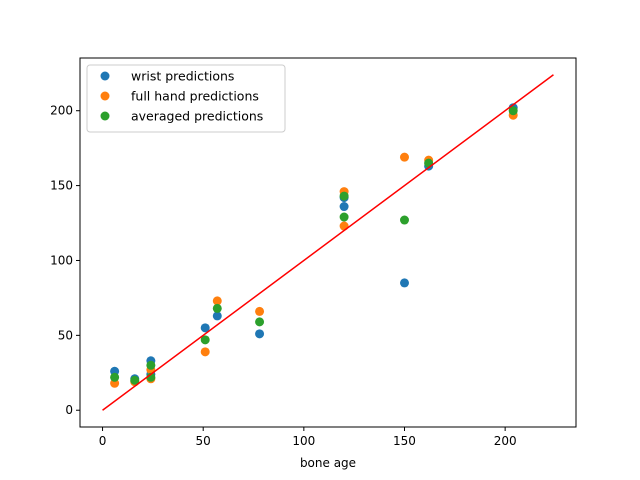 The height and width of the screenshot is (480, 640). Describe the element at coordinates (65, 335) in the screenshot. I see `y-tick-label-1: 50` at that location.